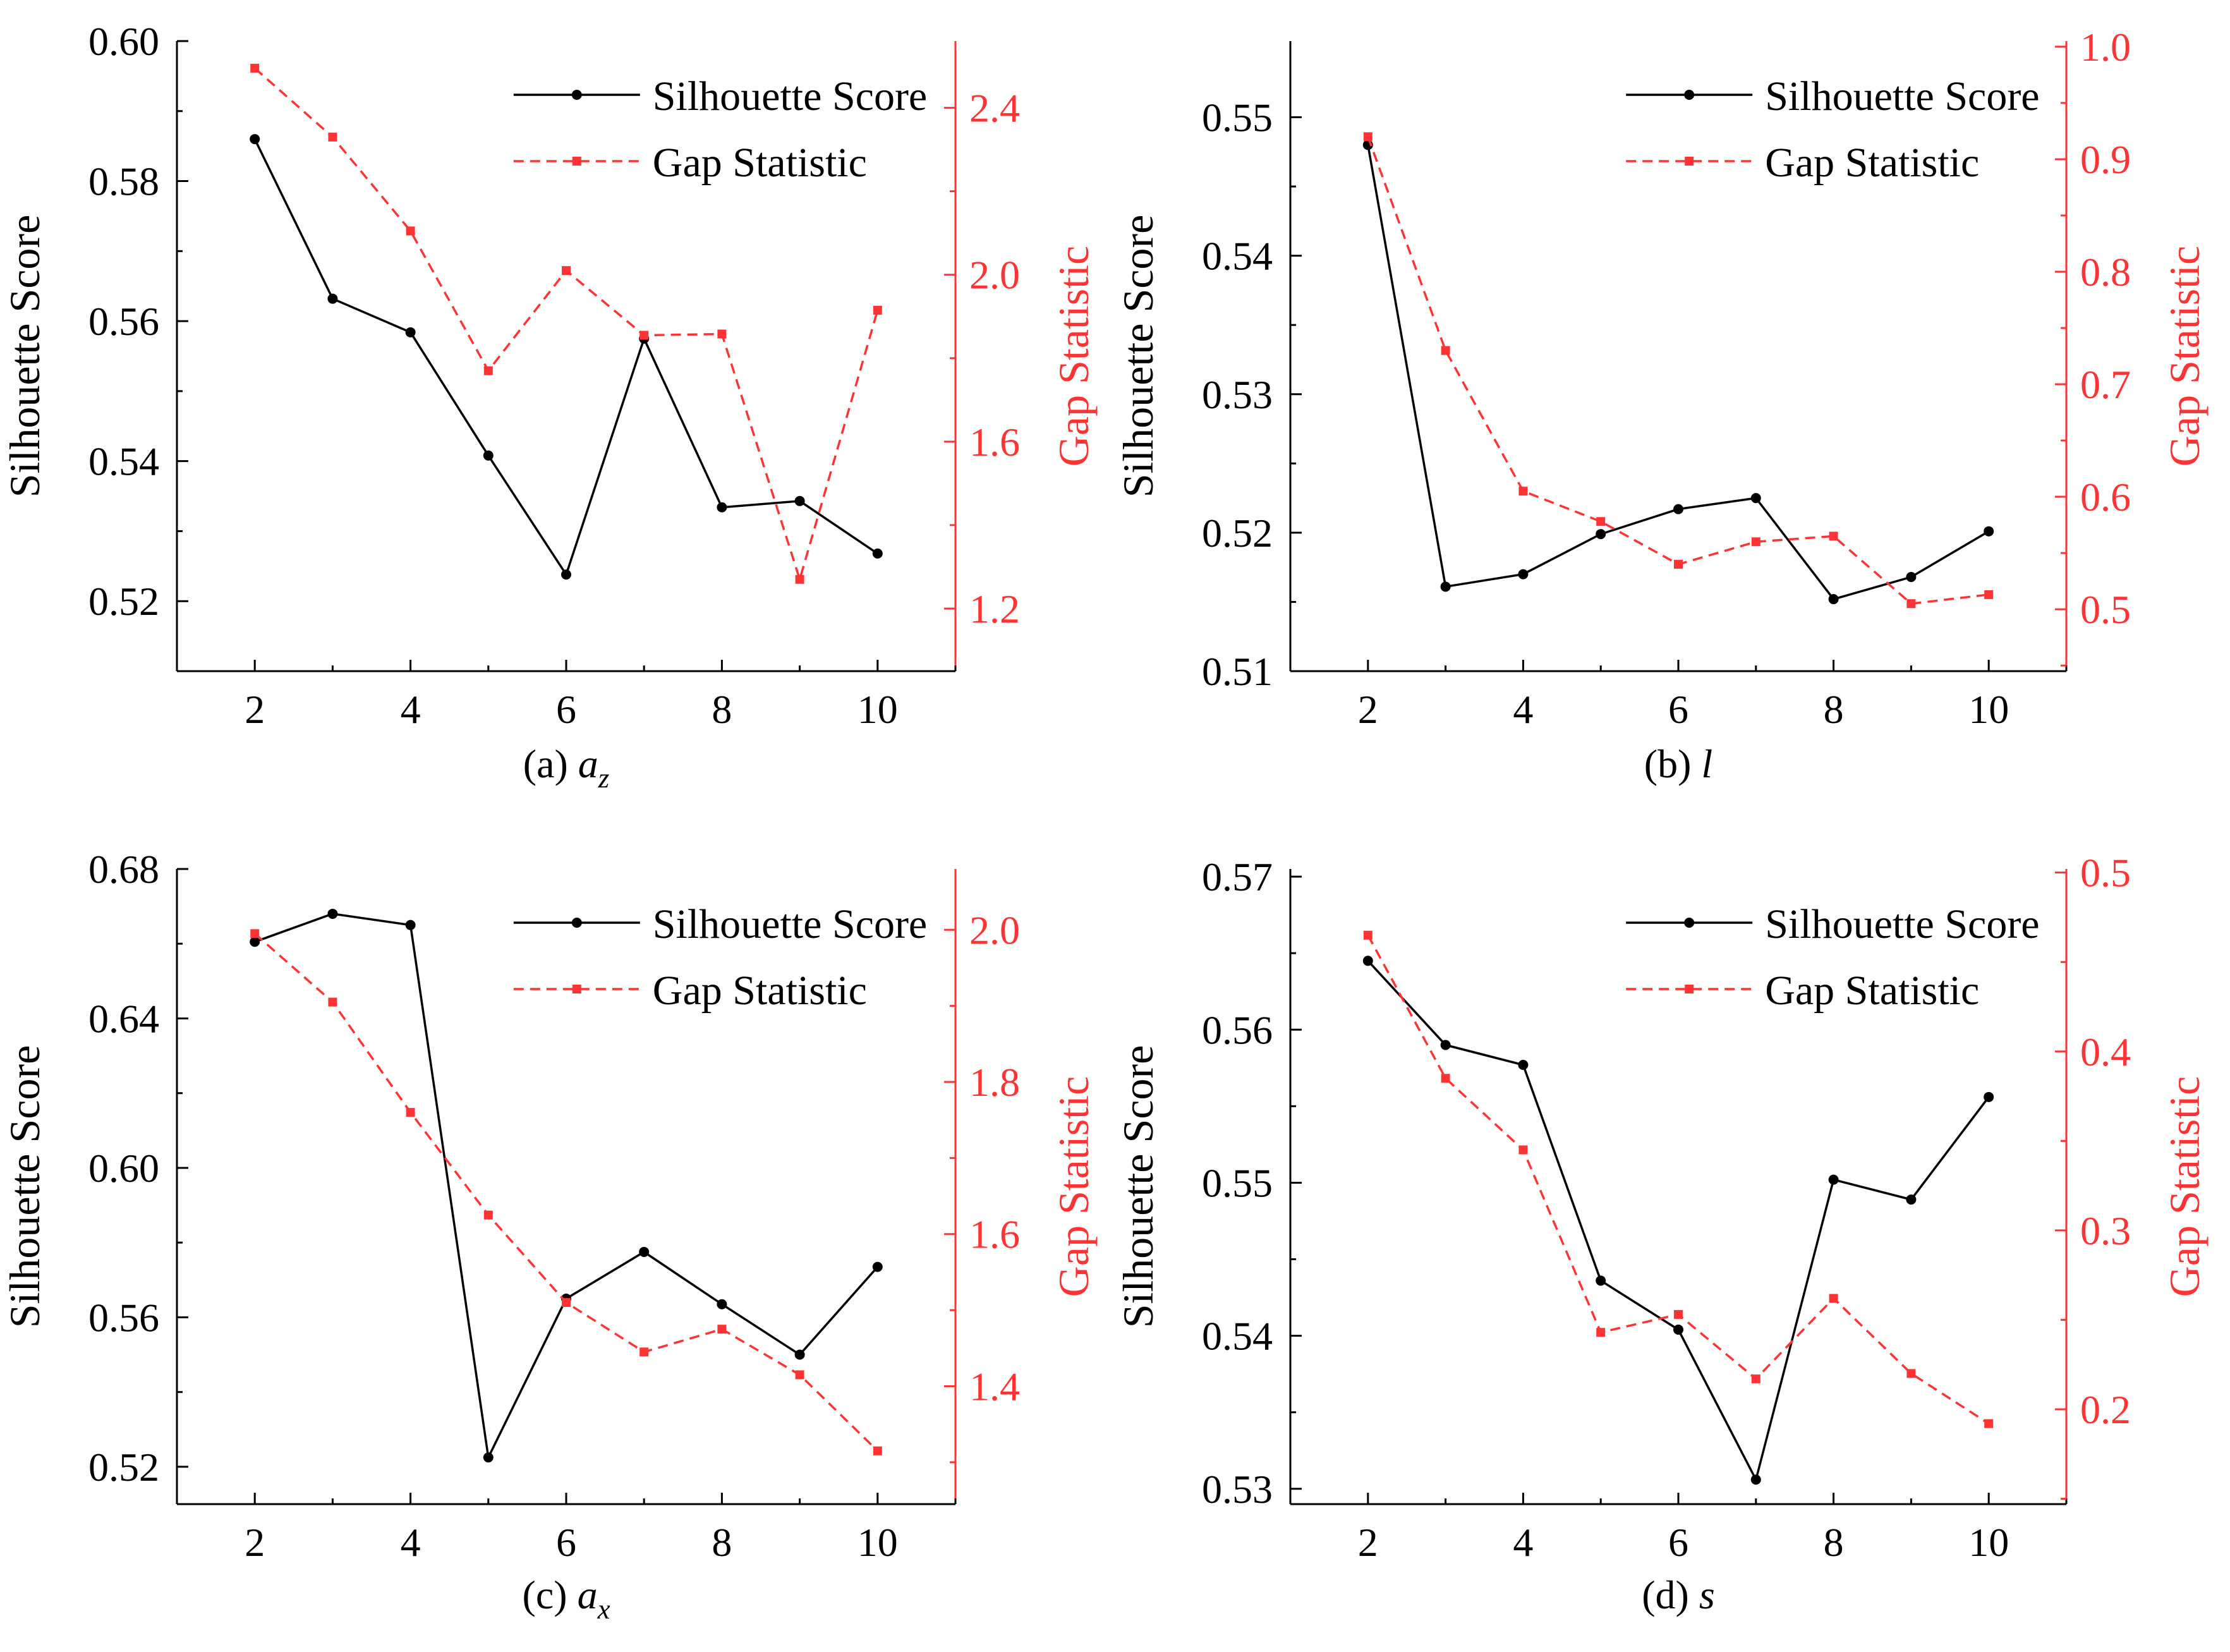  What do you see at coordinates (566, 1599) in the screenshot?
I see `panel-caption: (c) ax` at bounding box center [566, 1599].